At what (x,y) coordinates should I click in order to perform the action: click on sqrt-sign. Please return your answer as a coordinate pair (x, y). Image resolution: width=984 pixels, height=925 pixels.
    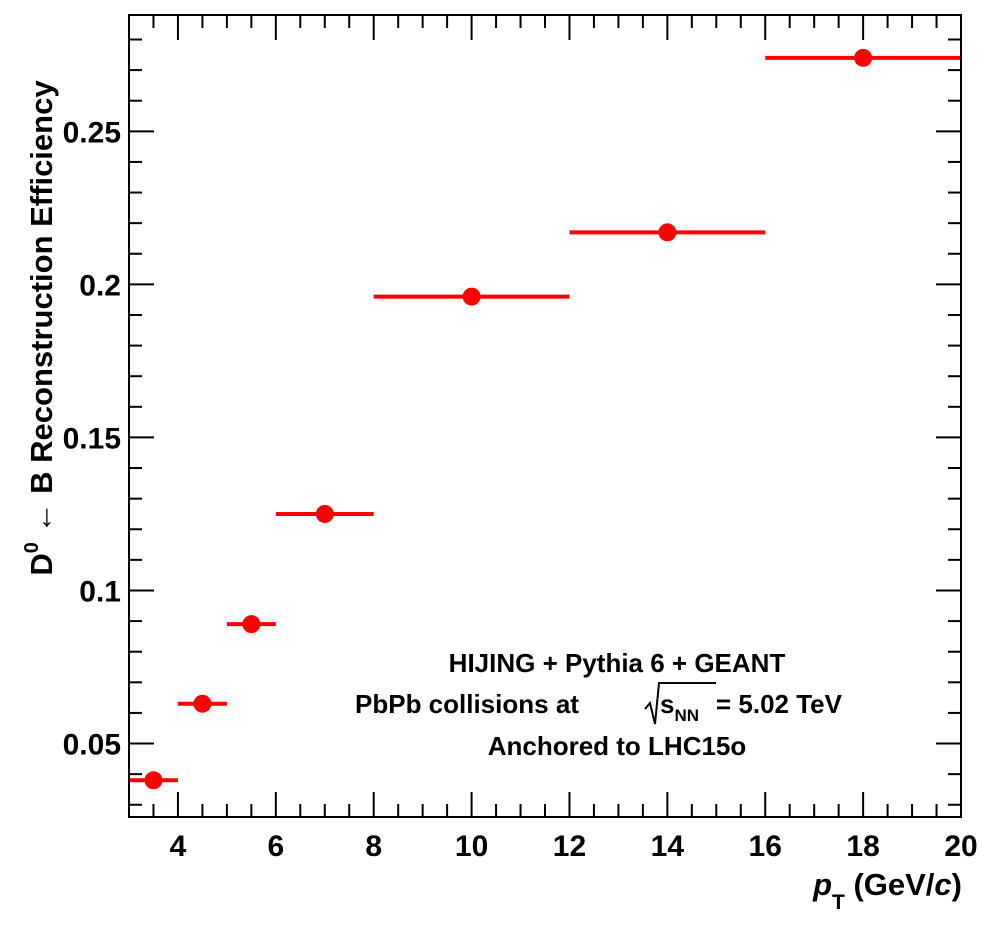
    Looking at the image, I should click on (680, 703).